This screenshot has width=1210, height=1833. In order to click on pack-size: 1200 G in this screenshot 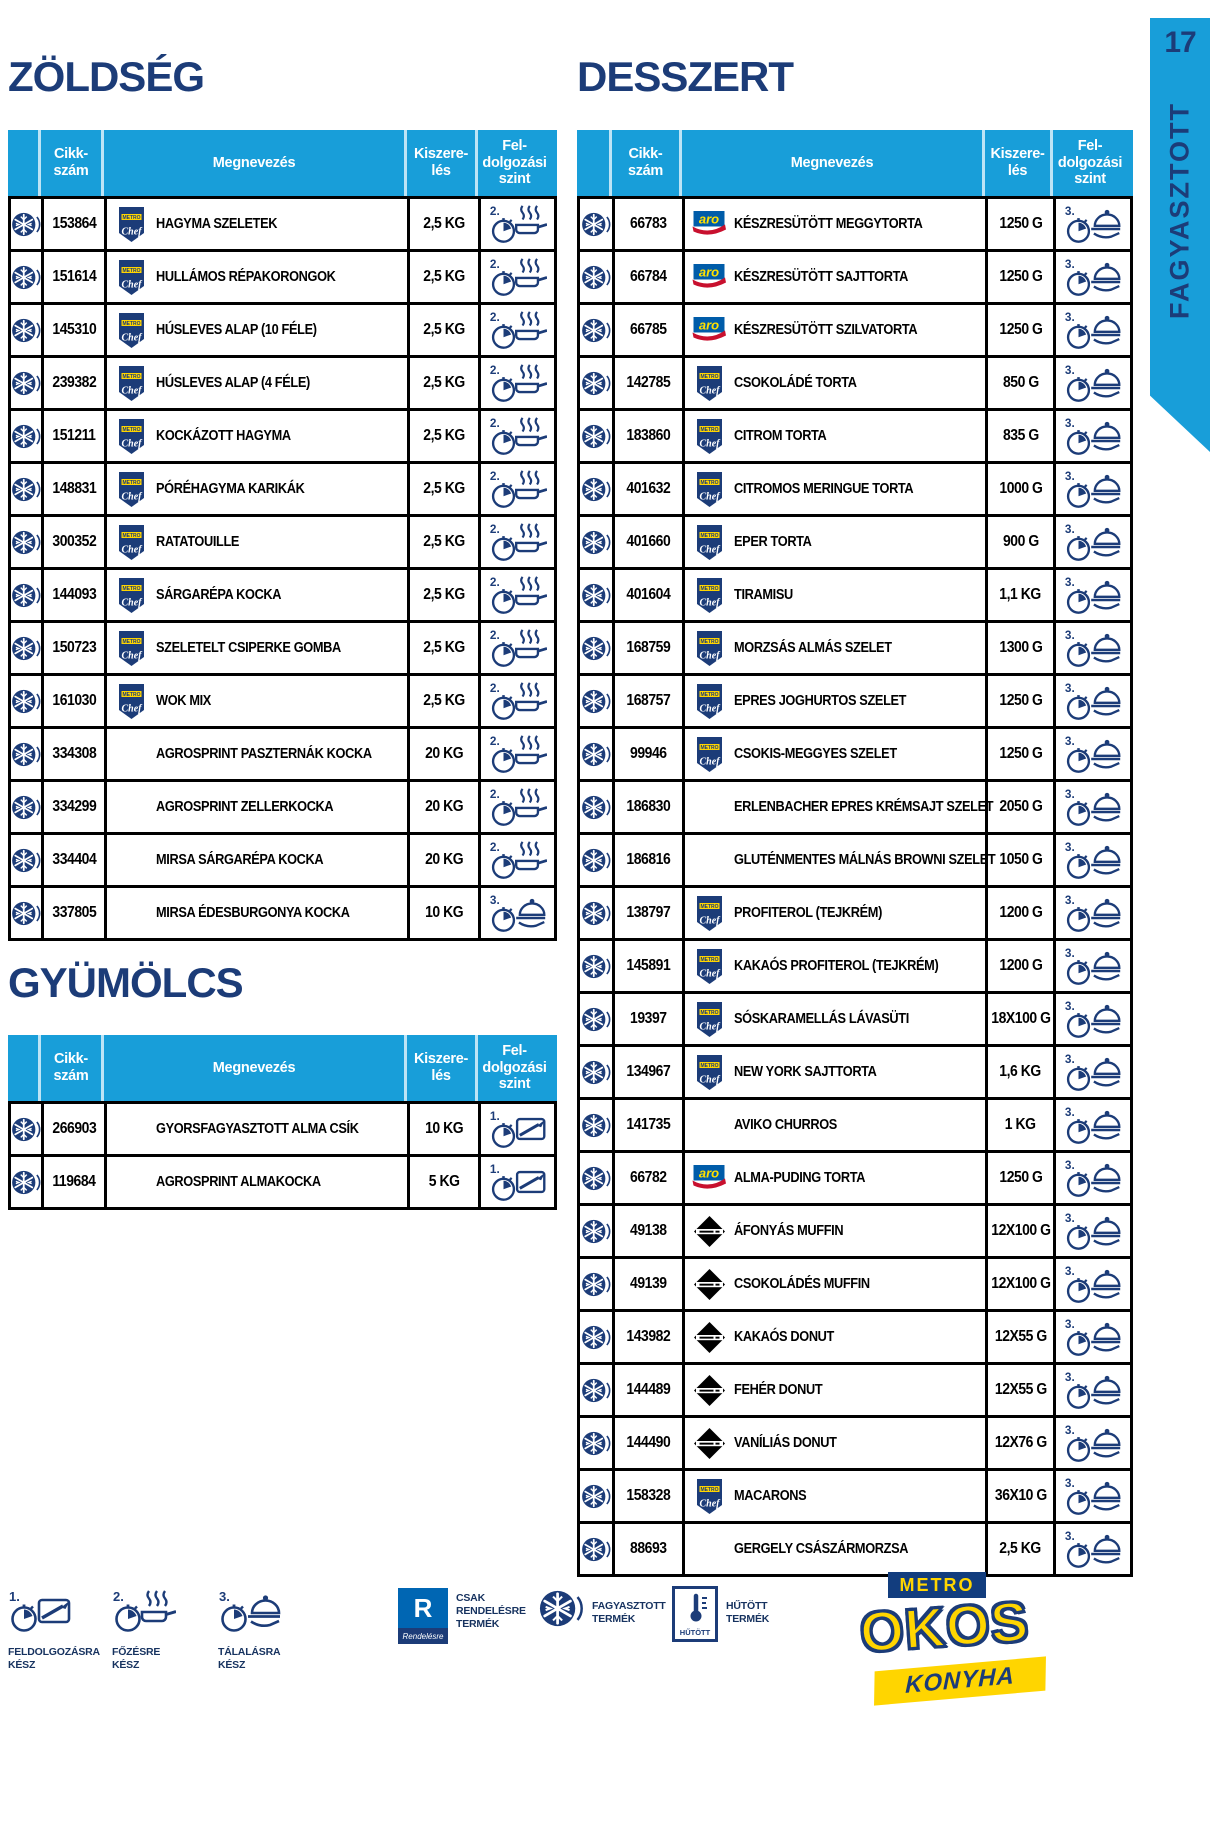, I will do `click(1022, 913)`.